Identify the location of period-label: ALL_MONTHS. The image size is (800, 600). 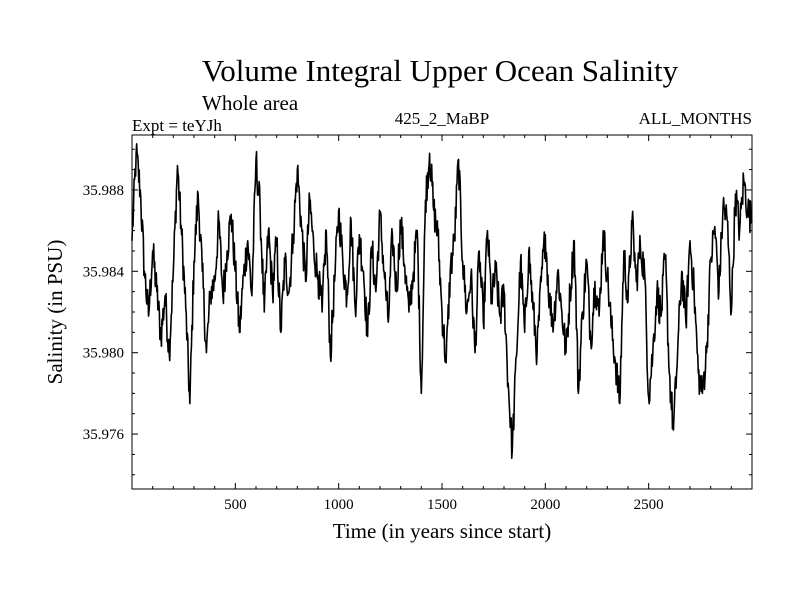
(695, 118).